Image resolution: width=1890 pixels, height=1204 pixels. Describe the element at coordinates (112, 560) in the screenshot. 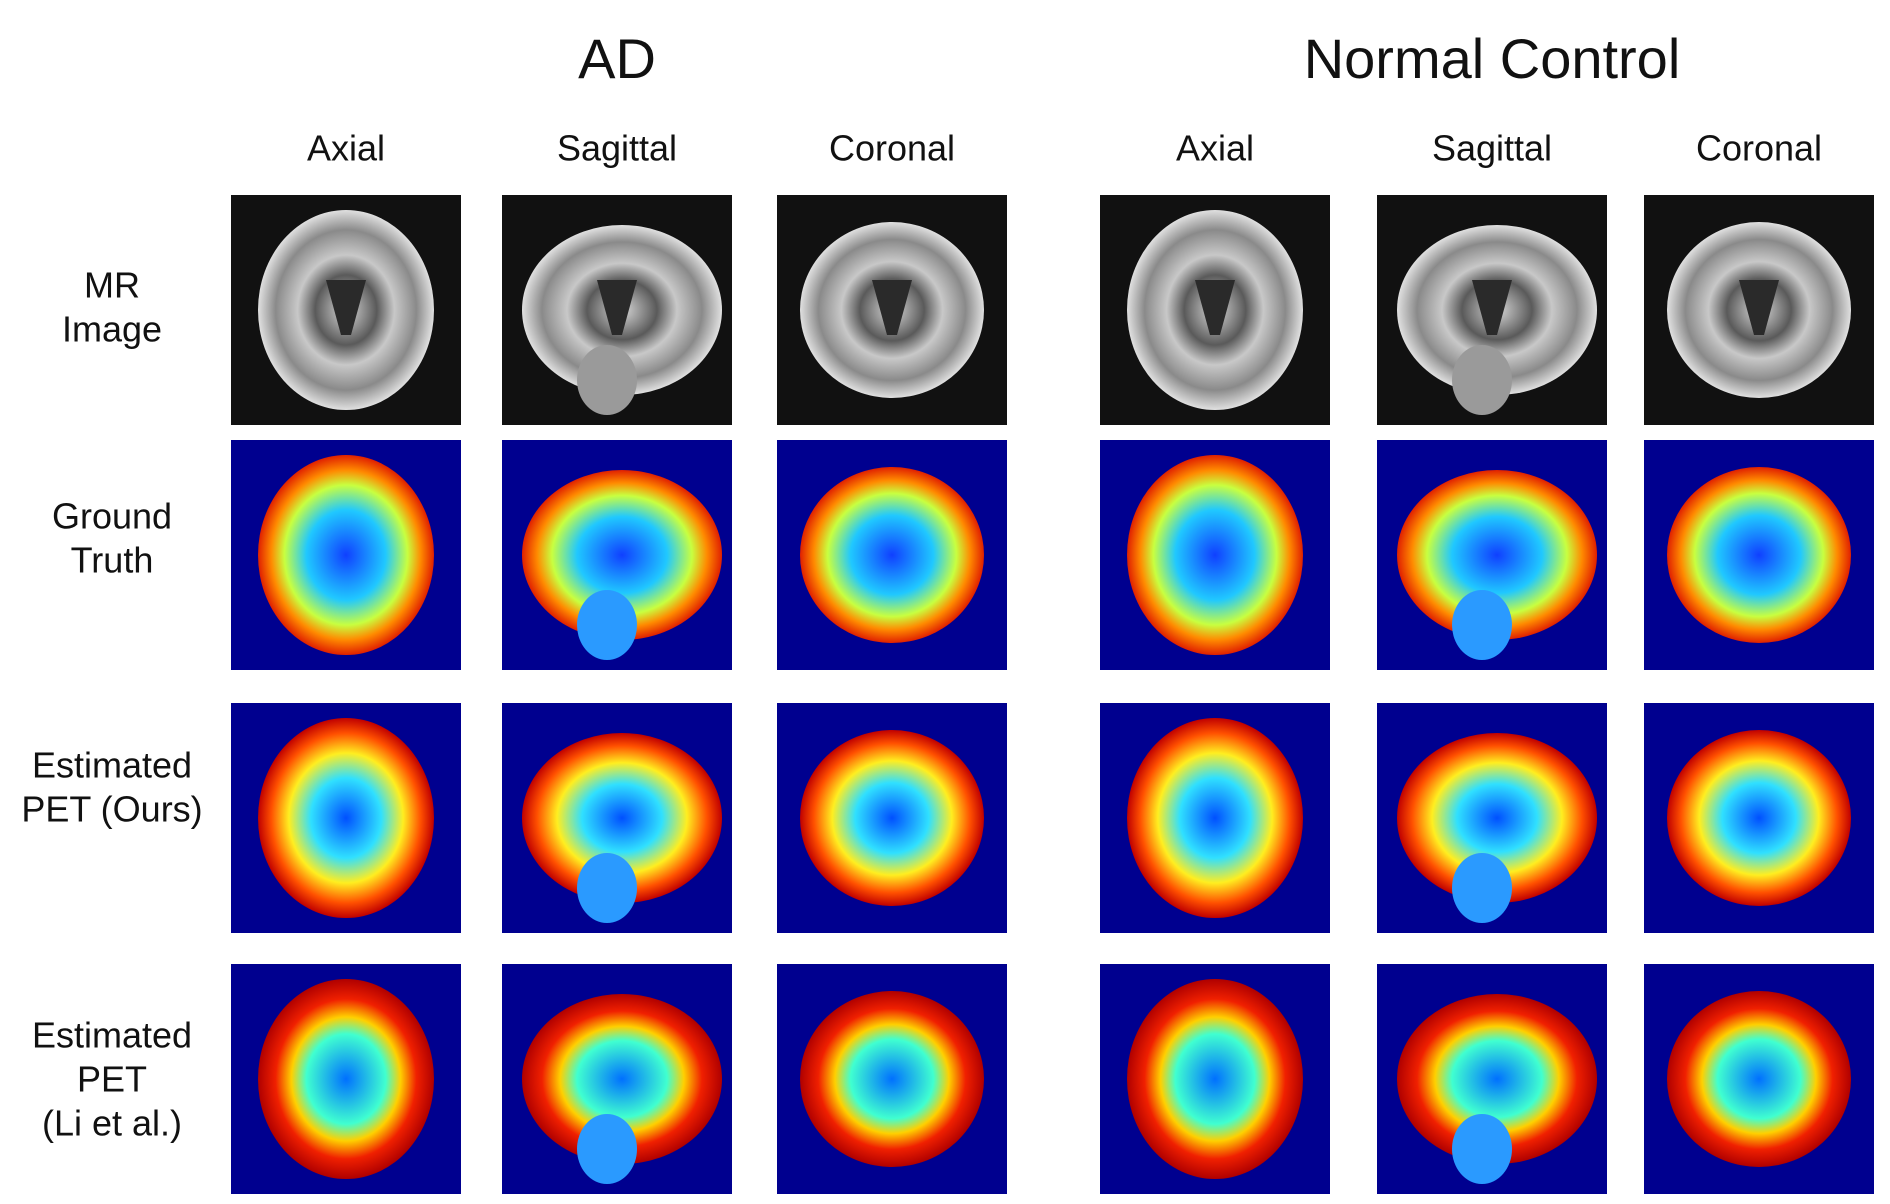

I see `row-label: Truth` at that location.